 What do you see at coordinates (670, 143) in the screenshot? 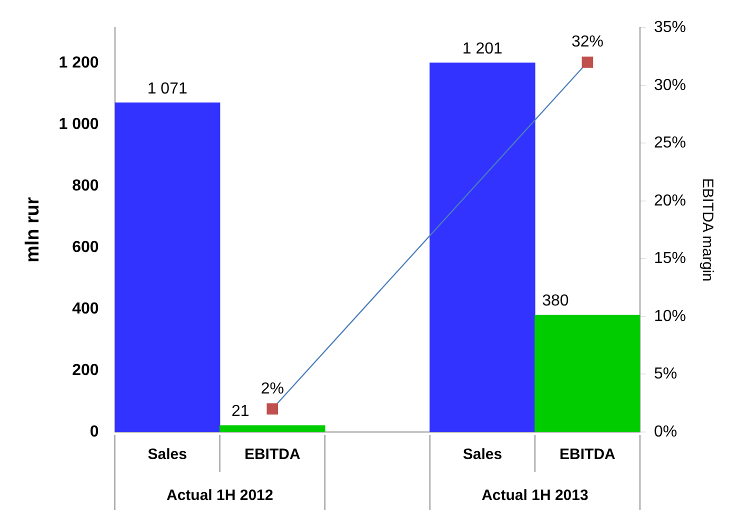
I see `y2-tick-label: 25%` at bounding box center [670, 143].